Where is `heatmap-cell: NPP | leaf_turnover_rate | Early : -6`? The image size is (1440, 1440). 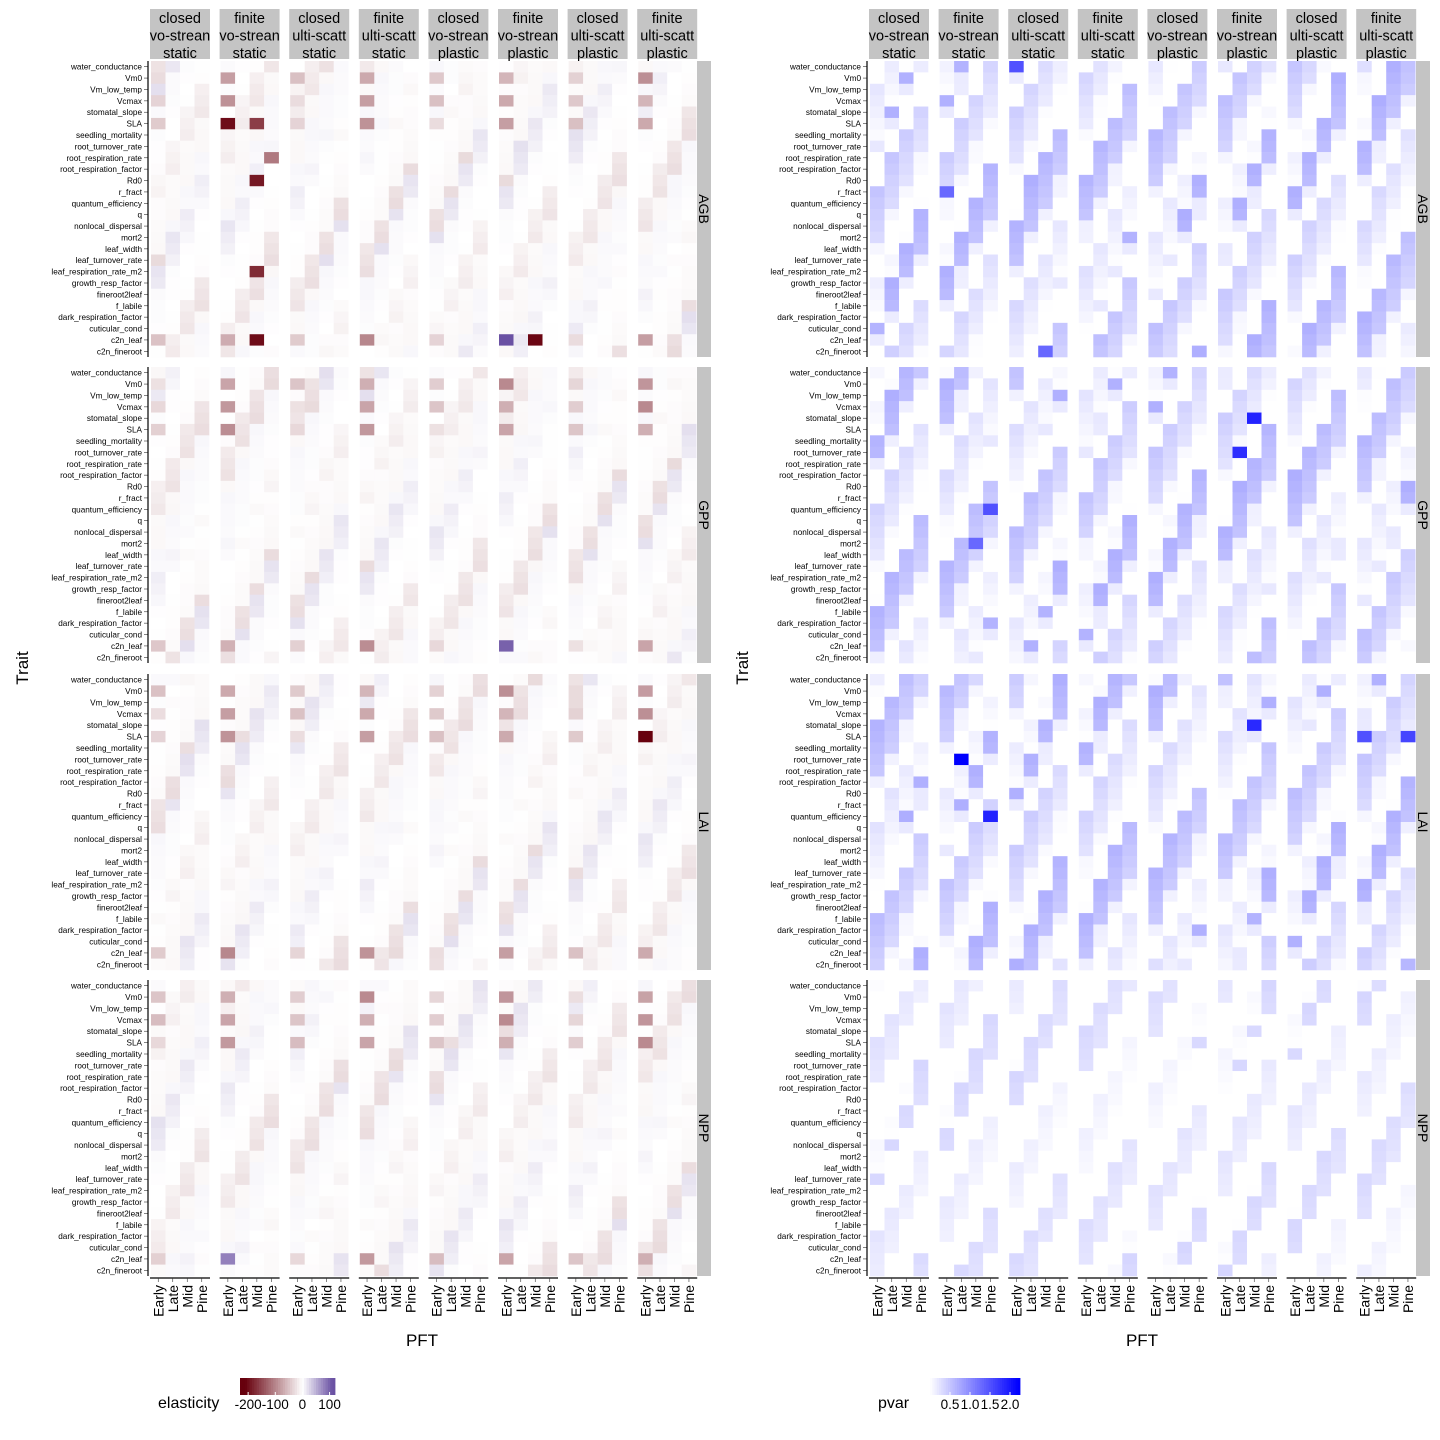 heatmap-cell: NPP | leaf_turnover_rate | Early : -6 is located at coordinates (297, 1179).